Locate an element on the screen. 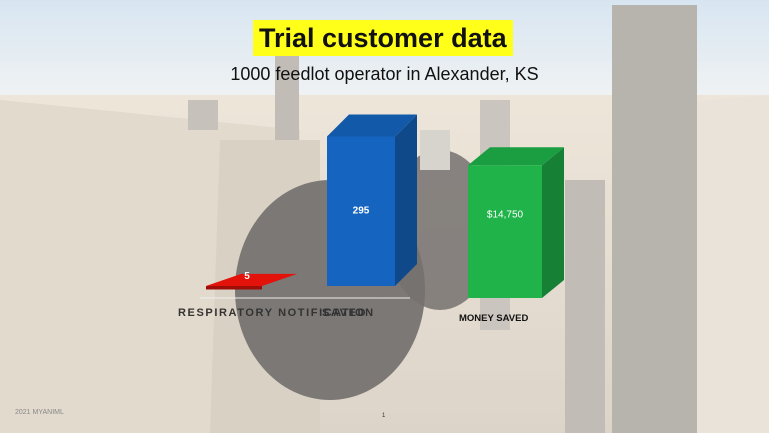 This screenshot has height=433, width=769. category-label-money-saved: MONEY SAVED is located at coordinates (494, 318).